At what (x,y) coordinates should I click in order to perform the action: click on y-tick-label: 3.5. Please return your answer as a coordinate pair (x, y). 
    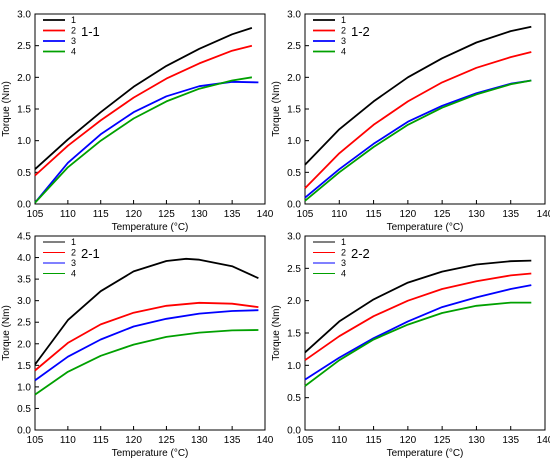
    Looking at the image, I should click on (24, 280).